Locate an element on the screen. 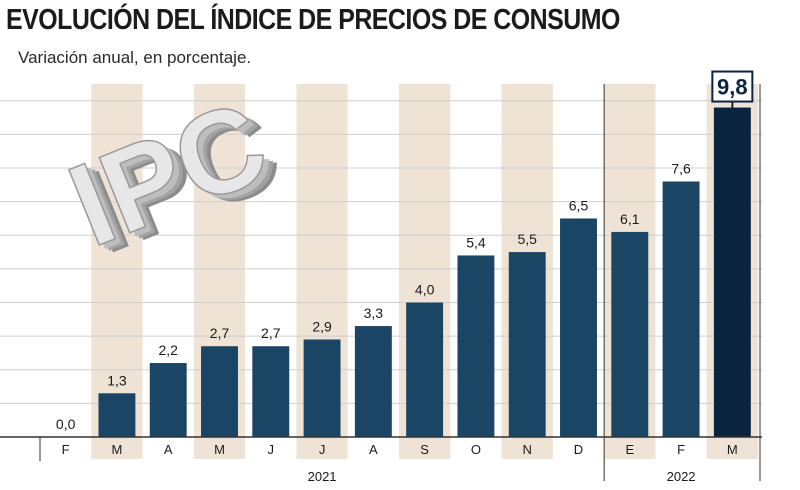 Image resolution: width=800 pixels, height=490 pixels. data-label: 2,9 is located at coordinates (322, 327).